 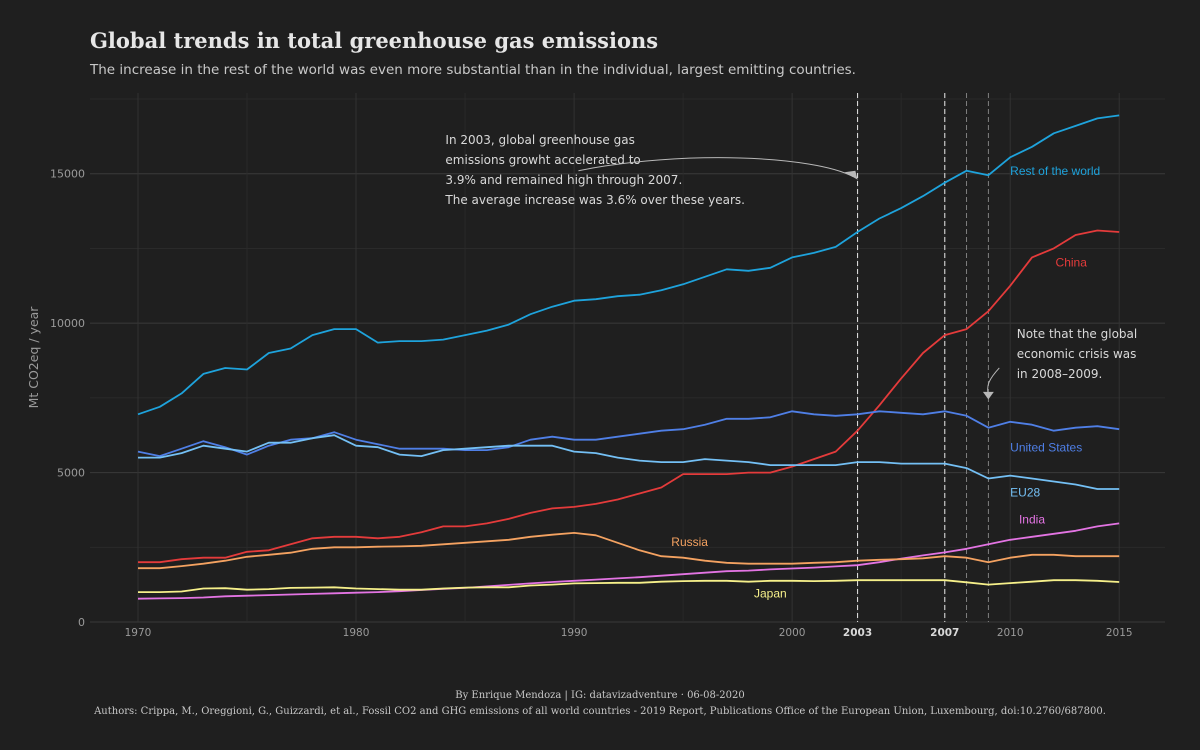 I want to click on series-label: United States, so click(x=1046, y=448).